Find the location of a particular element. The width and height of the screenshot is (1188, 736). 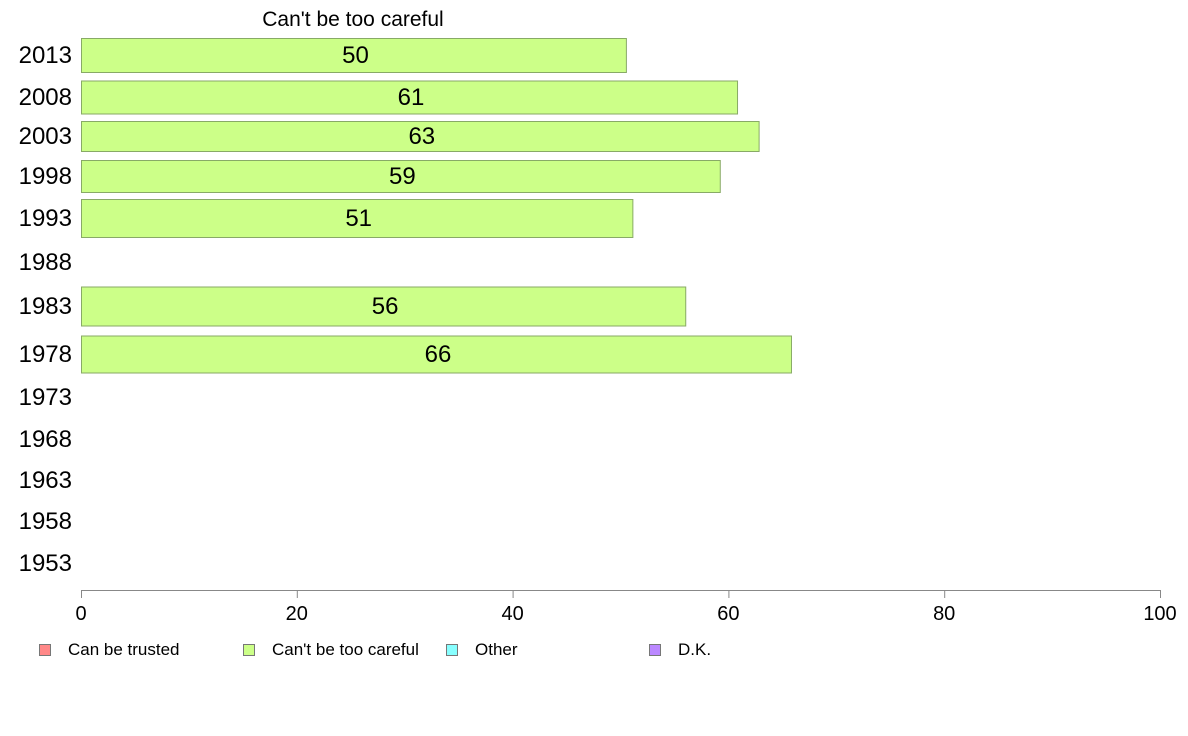

legend-item: Can't be too careful is located at coordinates (331, 650).